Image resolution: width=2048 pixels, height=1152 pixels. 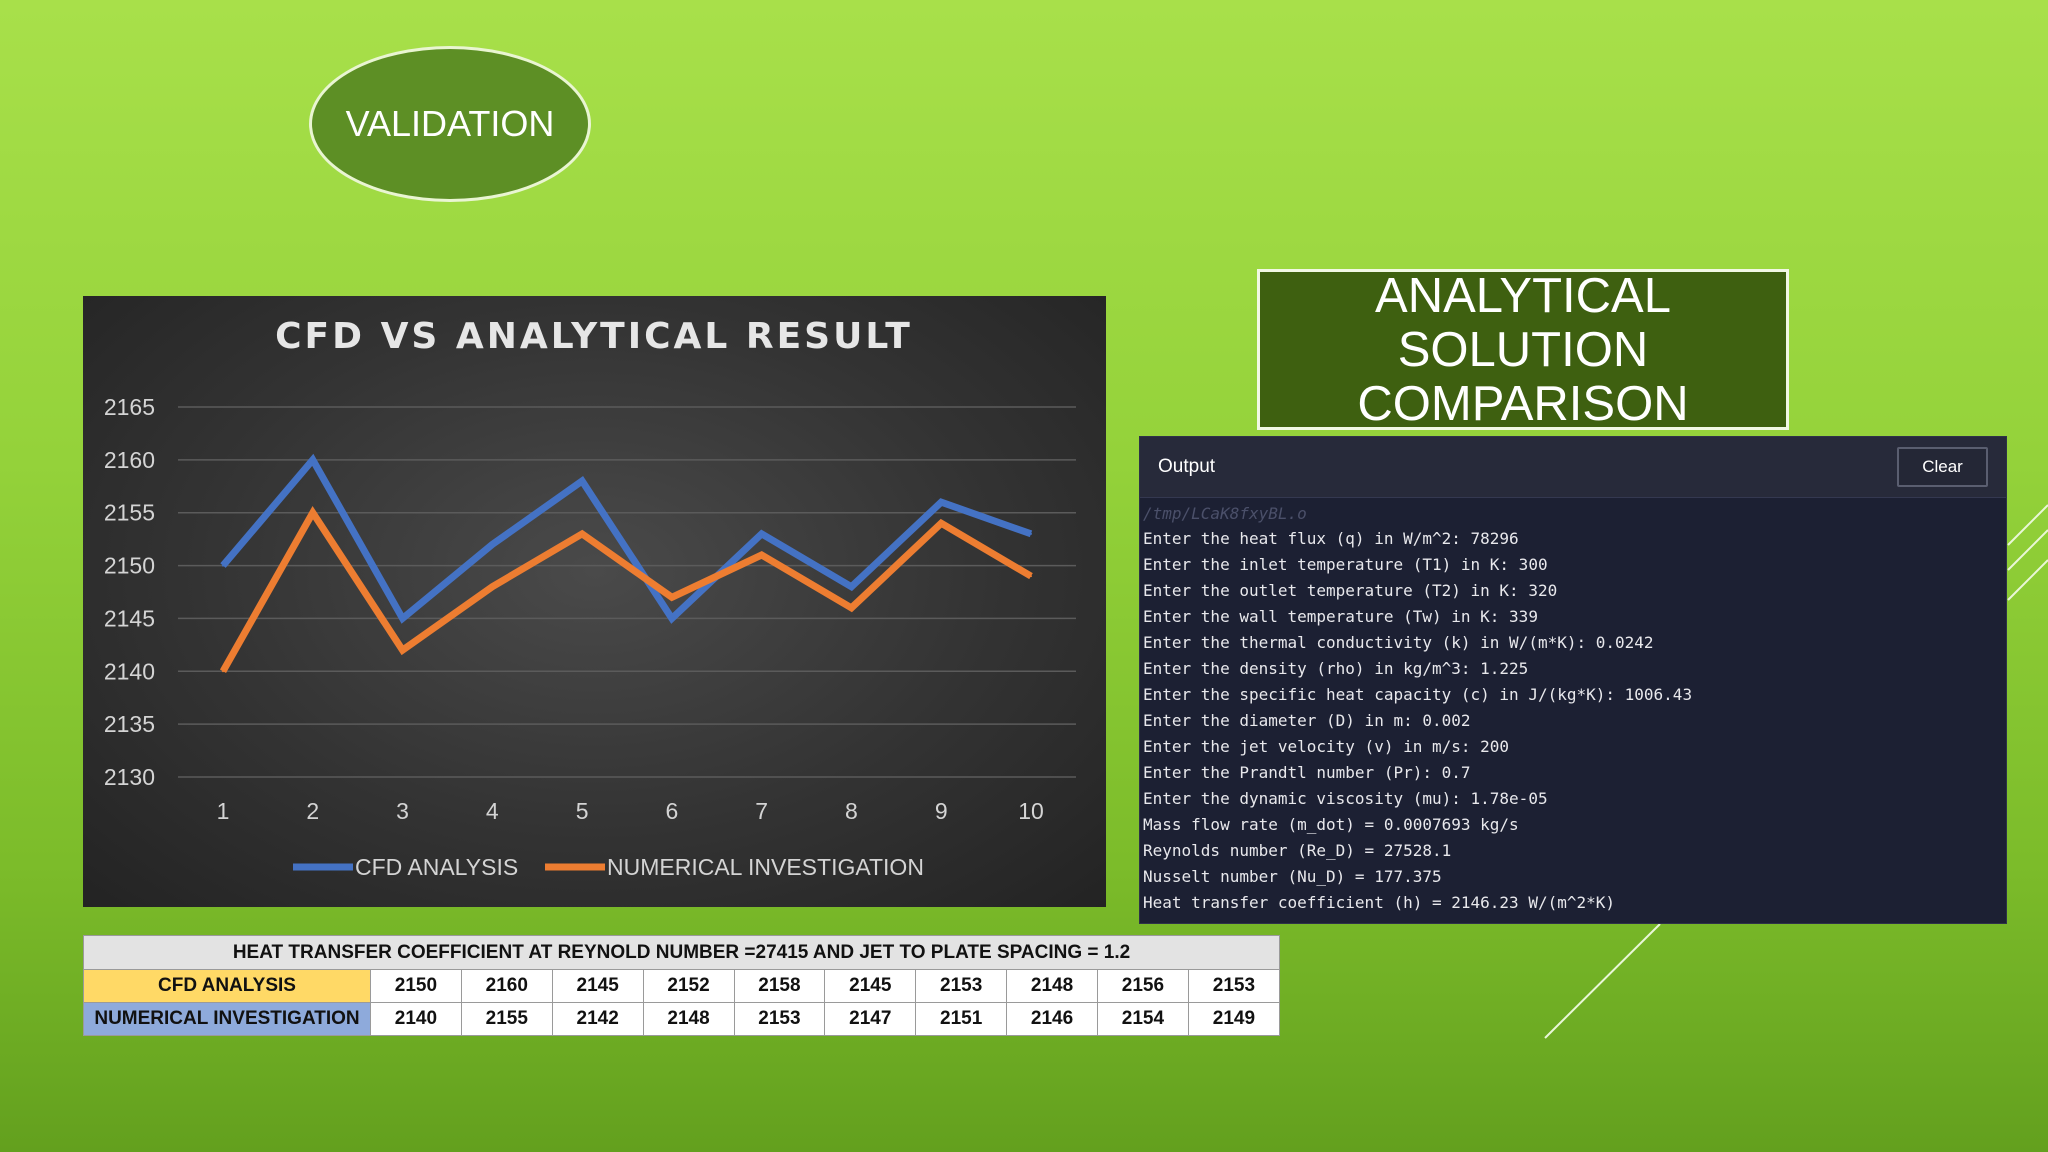 I want to click on table-cell: 2147, so click(x=870, y=1019).